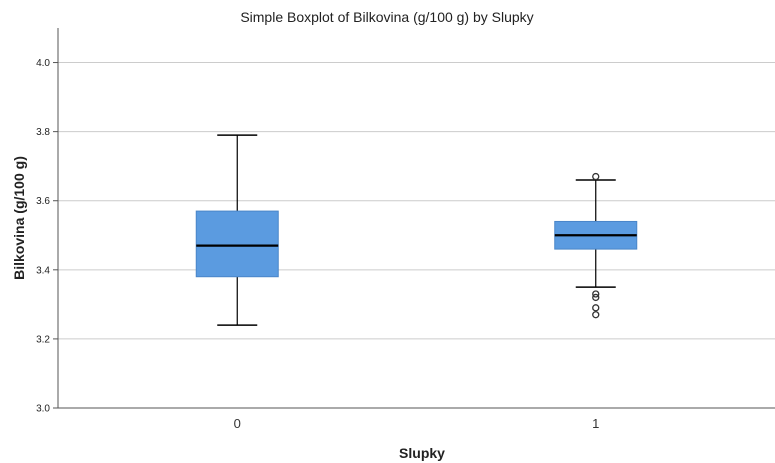  I want to click on y-tick-labels: 3.0 3.2 3.4 3.6 3.8 4.0, so click(47, 236).